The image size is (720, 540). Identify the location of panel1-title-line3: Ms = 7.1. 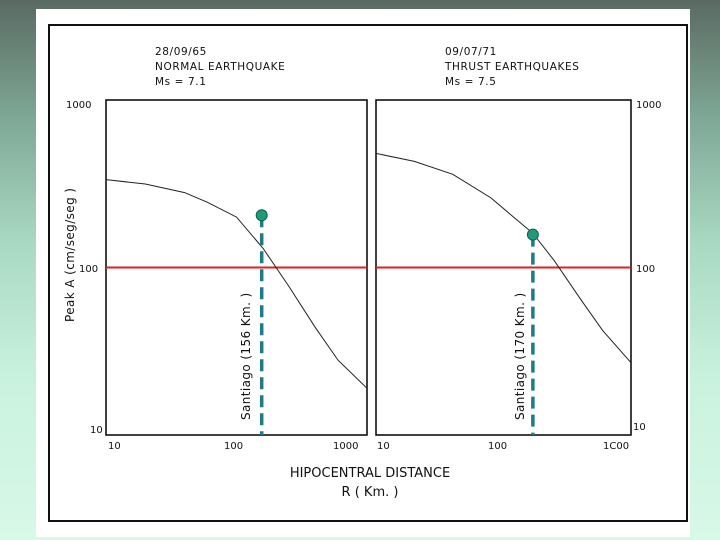
(181, 82).